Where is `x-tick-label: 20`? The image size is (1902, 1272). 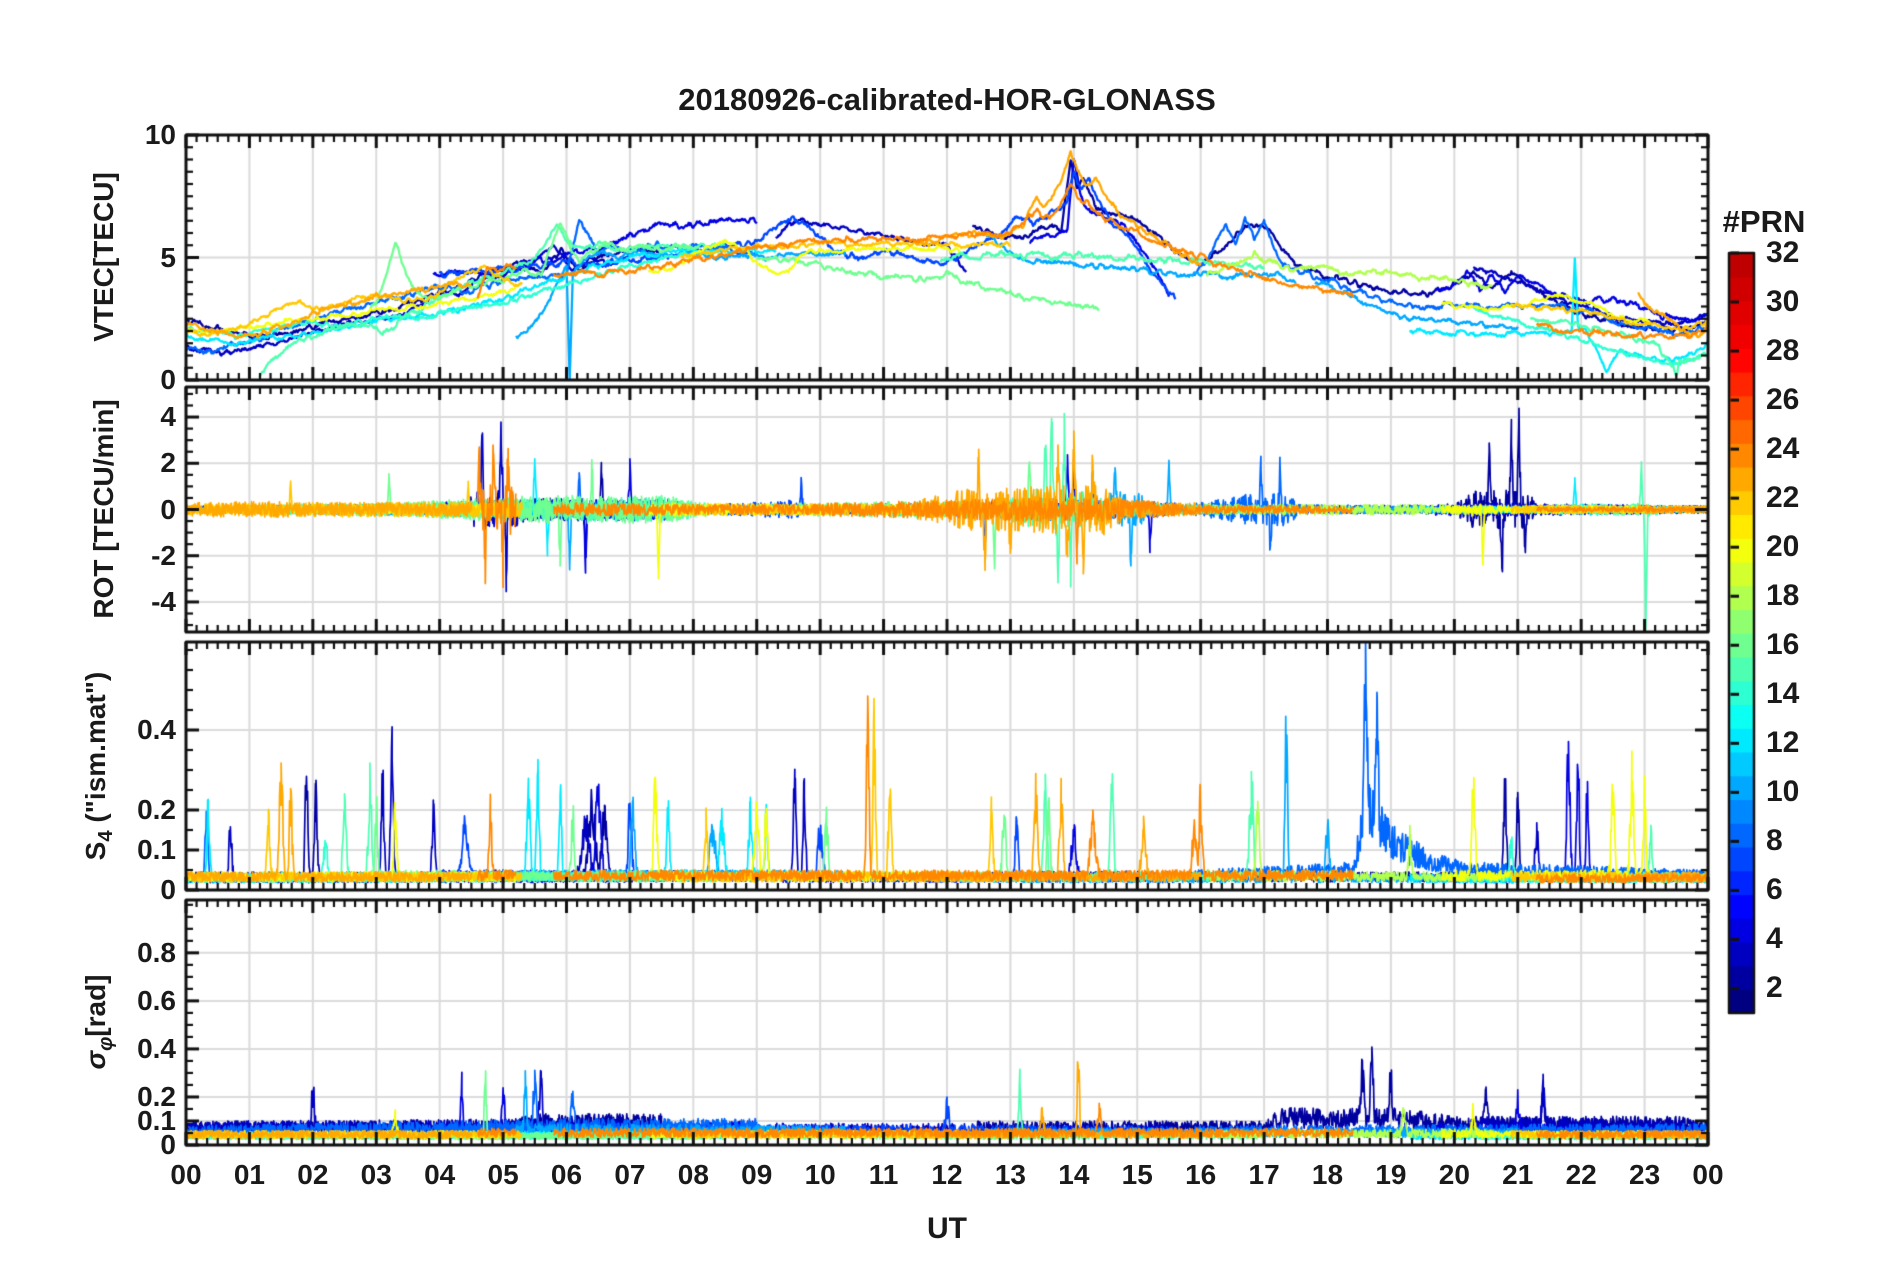
x-tick-label: 20 is located at coordinates (1454, 1174).